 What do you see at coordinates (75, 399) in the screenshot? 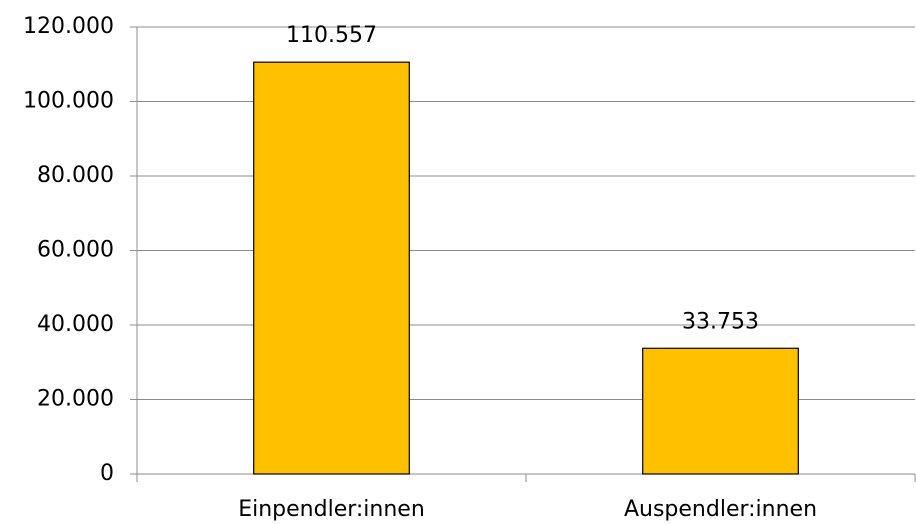
I see `y-tick-label: 20.000` at bounding box center [75, 399].